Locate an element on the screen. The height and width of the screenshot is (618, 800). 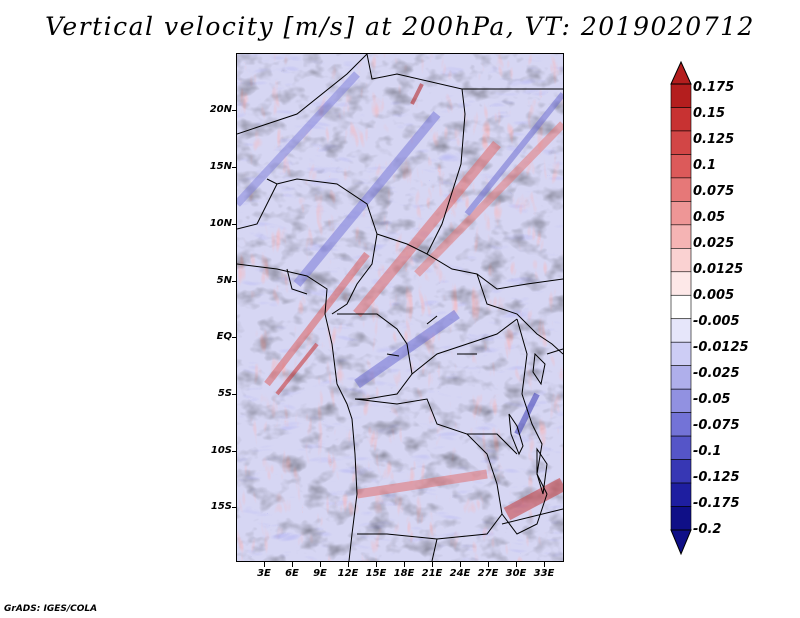
credit-text: GrADS: IGES/COLA is located at coordinates (51, 609).